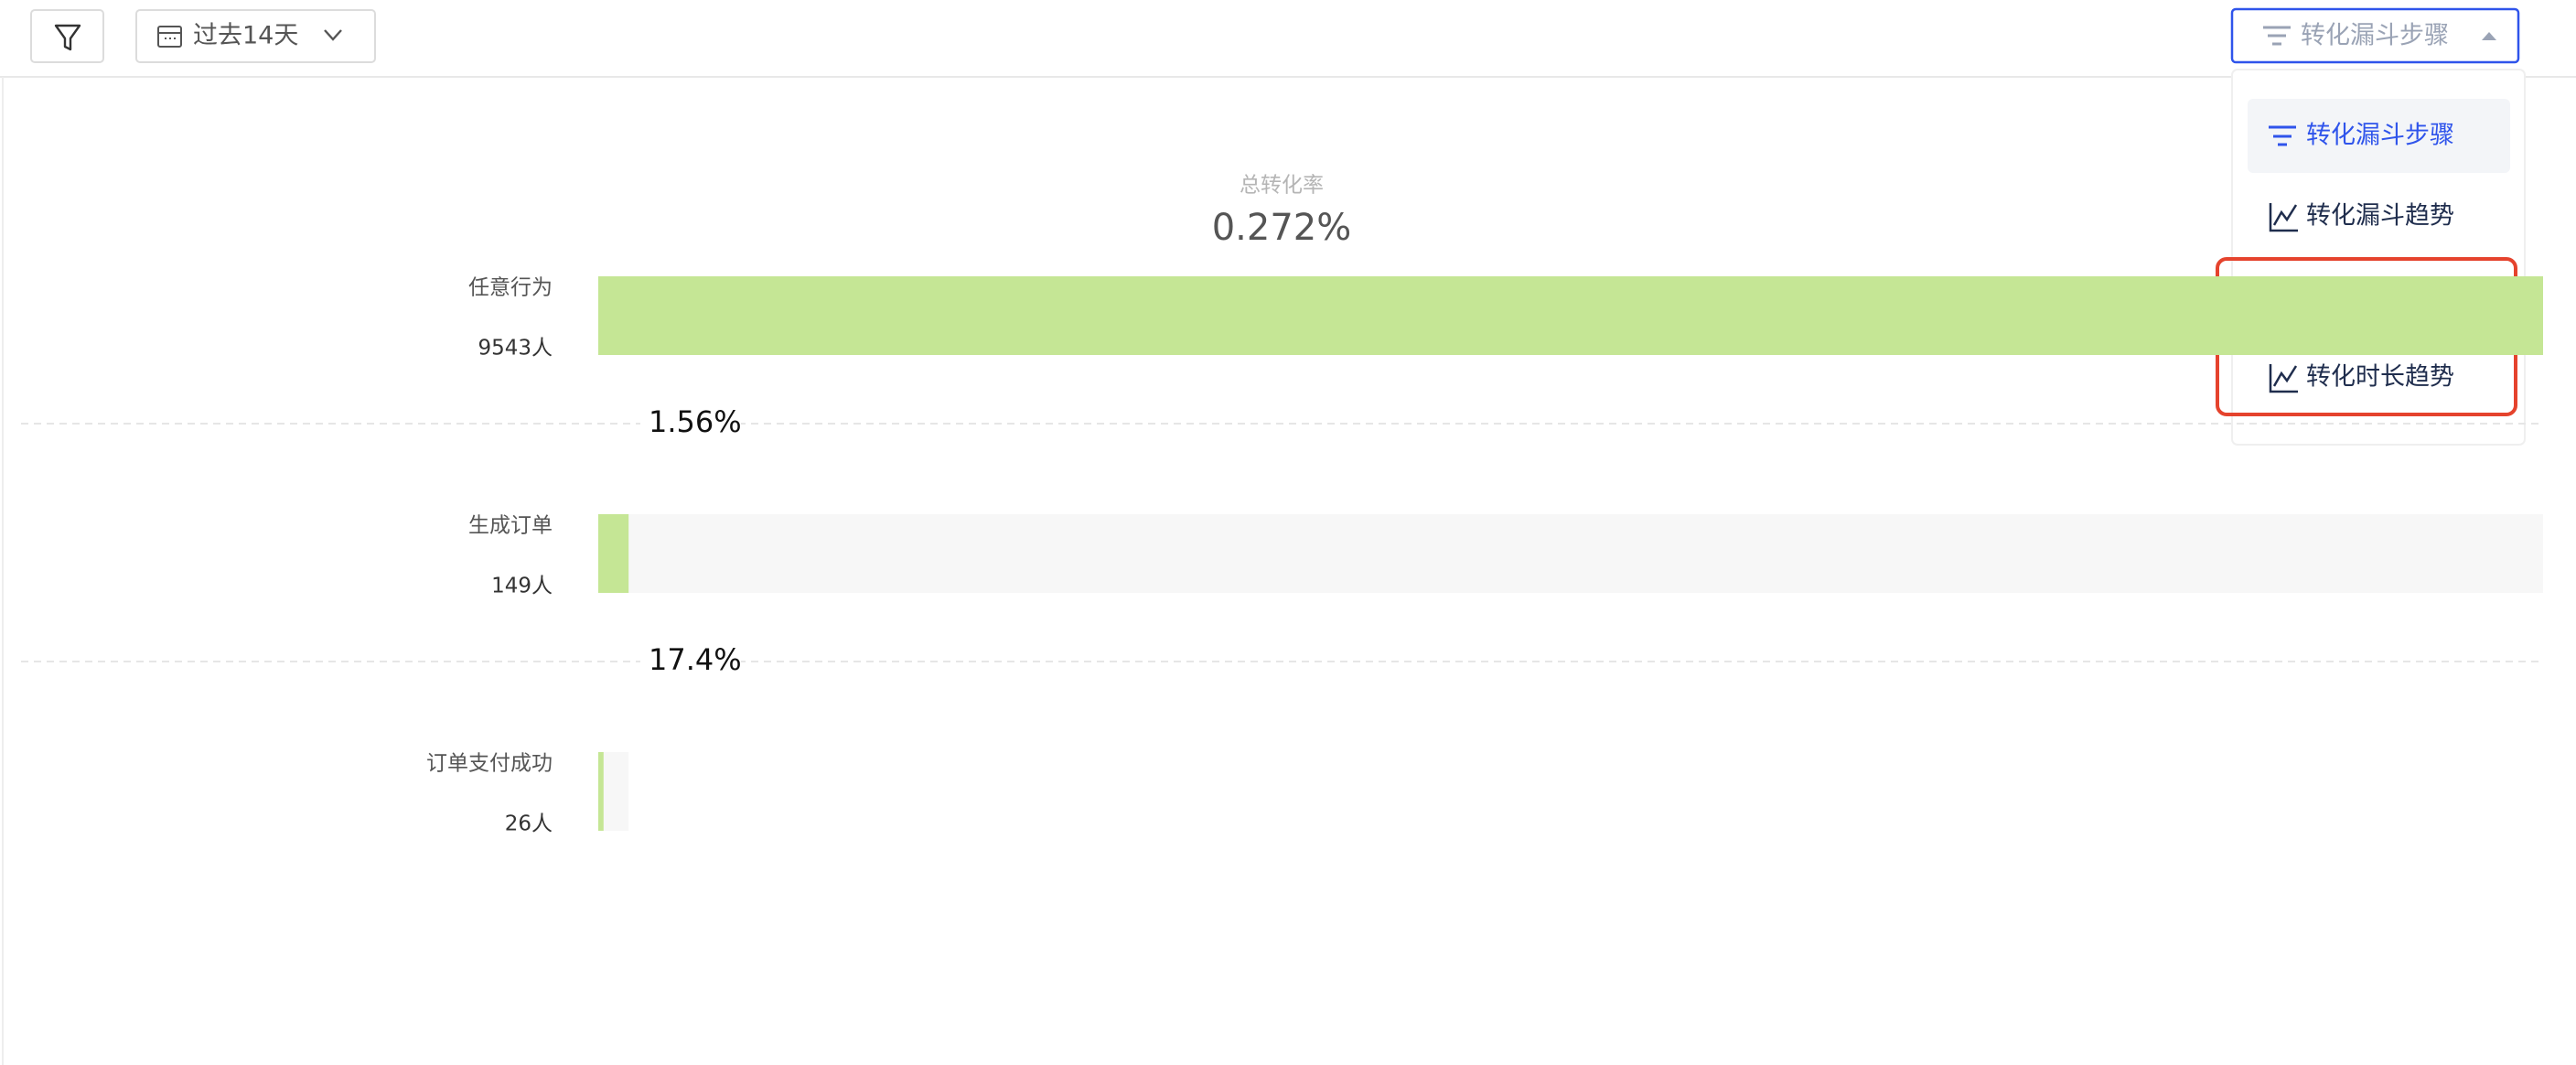 This screenshot has height=1065, width=2576. I want to click on step-count: 149人, so click(522, 586).